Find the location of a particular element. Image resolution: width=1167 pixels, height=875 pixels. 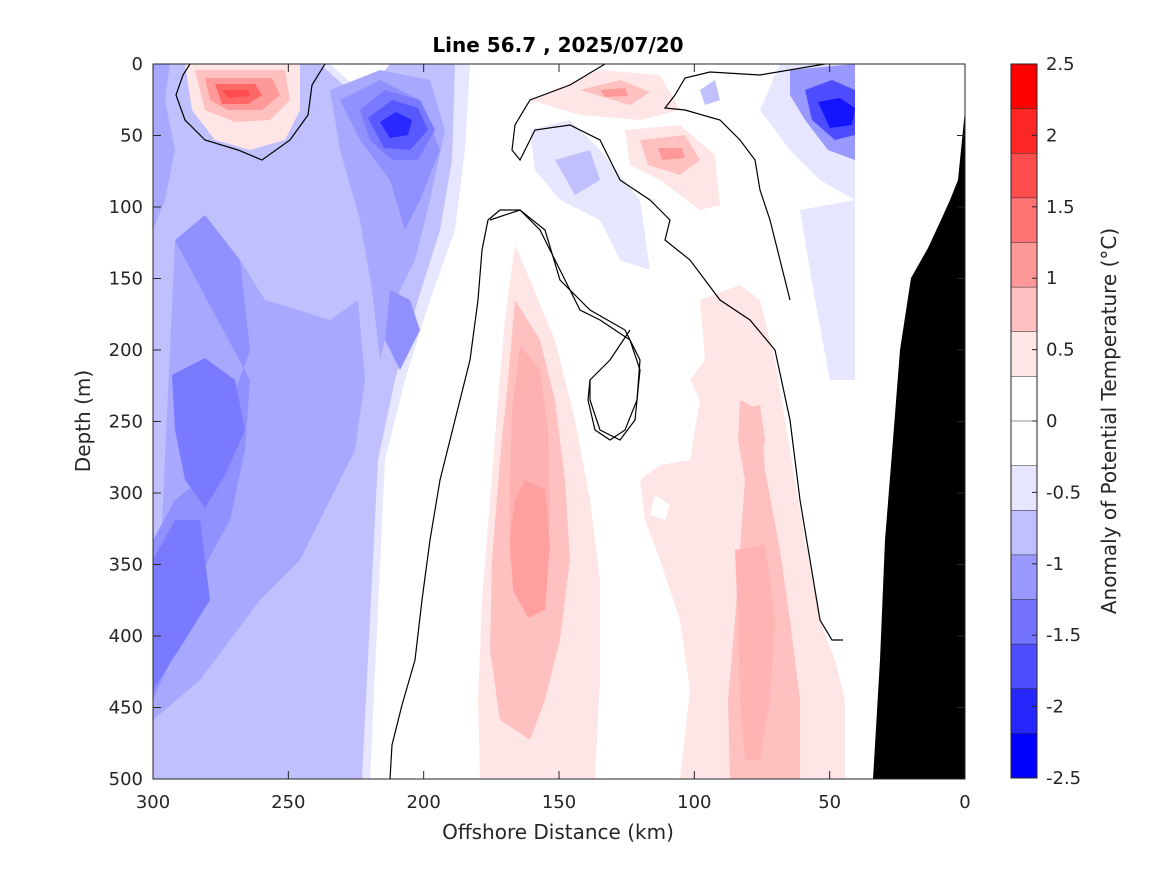

warm-tongue-80km-core is located at coordinates (755, 652).